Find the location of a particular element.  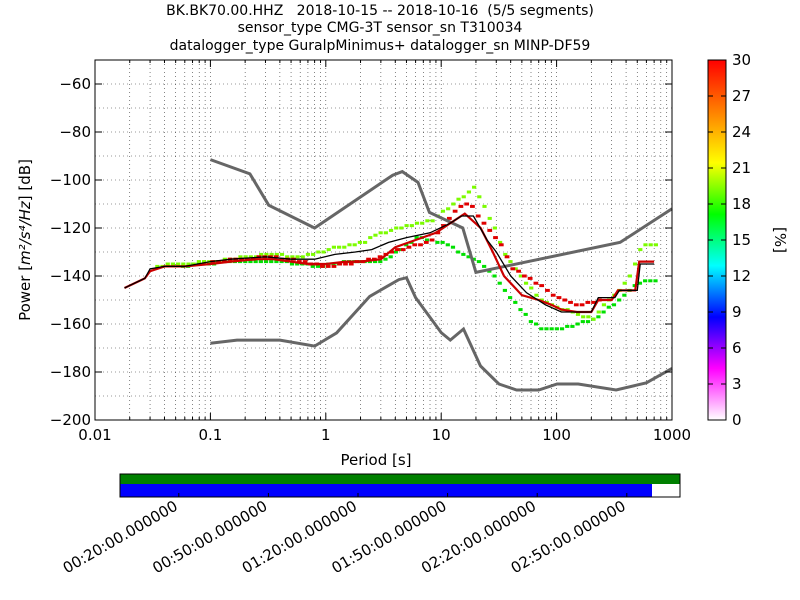

timeline-bar-green is located at coordinates (400, 479).